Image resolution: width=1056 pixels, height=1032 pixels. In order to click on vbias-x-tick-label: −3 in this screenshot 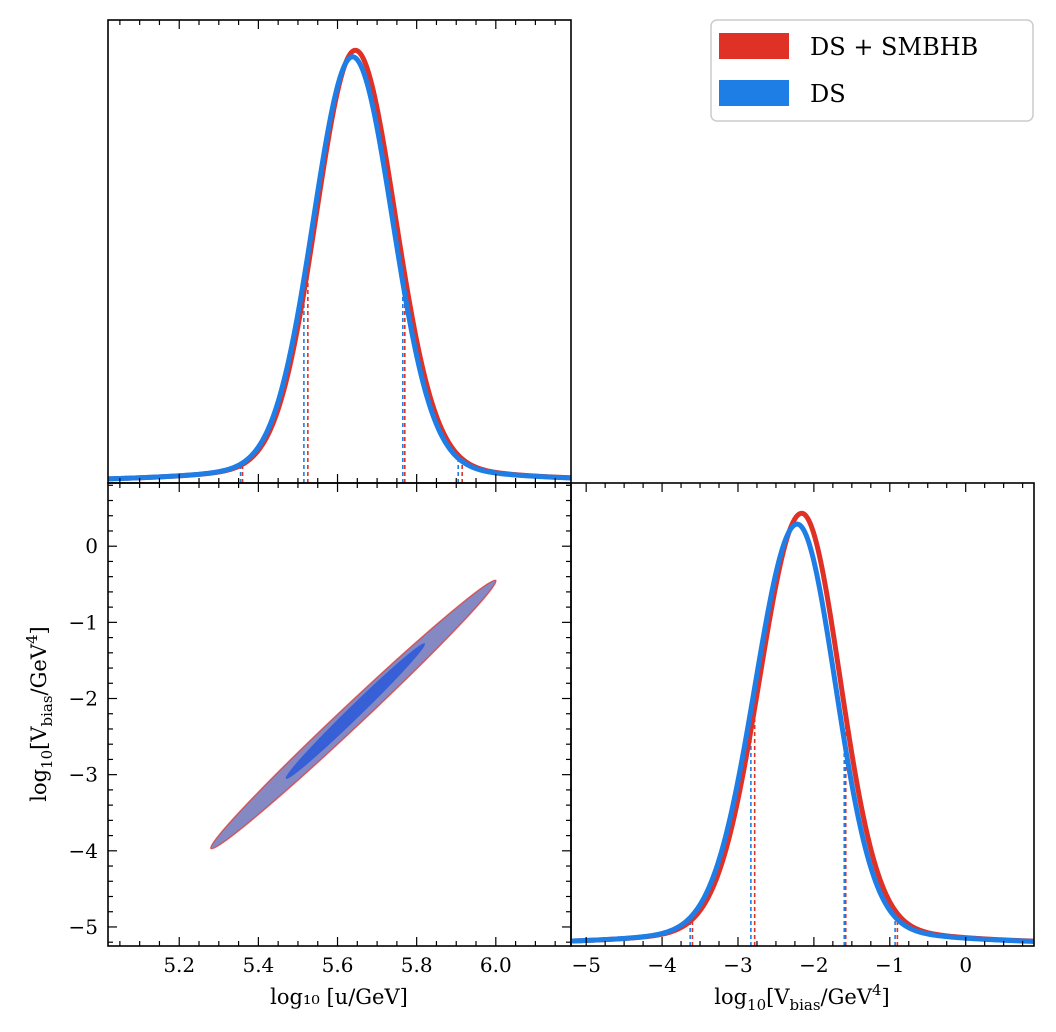, I will do `click(737, 965)`.